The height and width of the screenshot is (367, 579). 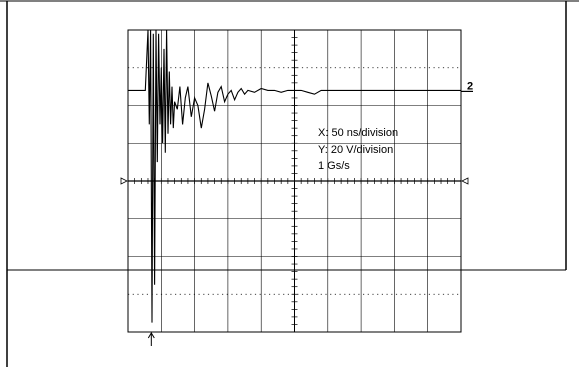 What do you see at coordinates (124, 181) in the screenshot?
I see `left-level-marker` at bounding box center [124, 181].